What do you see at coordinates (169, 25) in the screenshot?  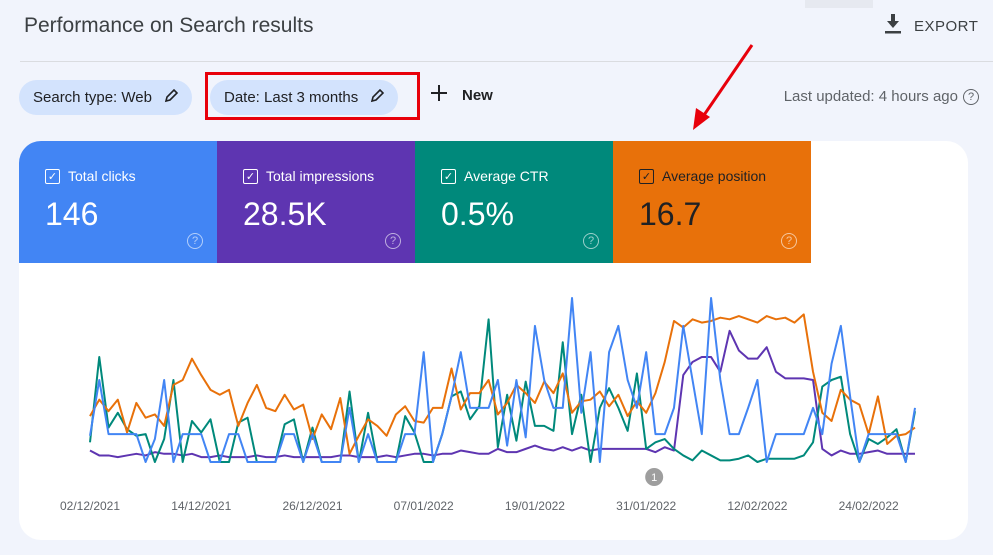 I see `page-title: Performance on Search results` at bounding box center [169, 25].